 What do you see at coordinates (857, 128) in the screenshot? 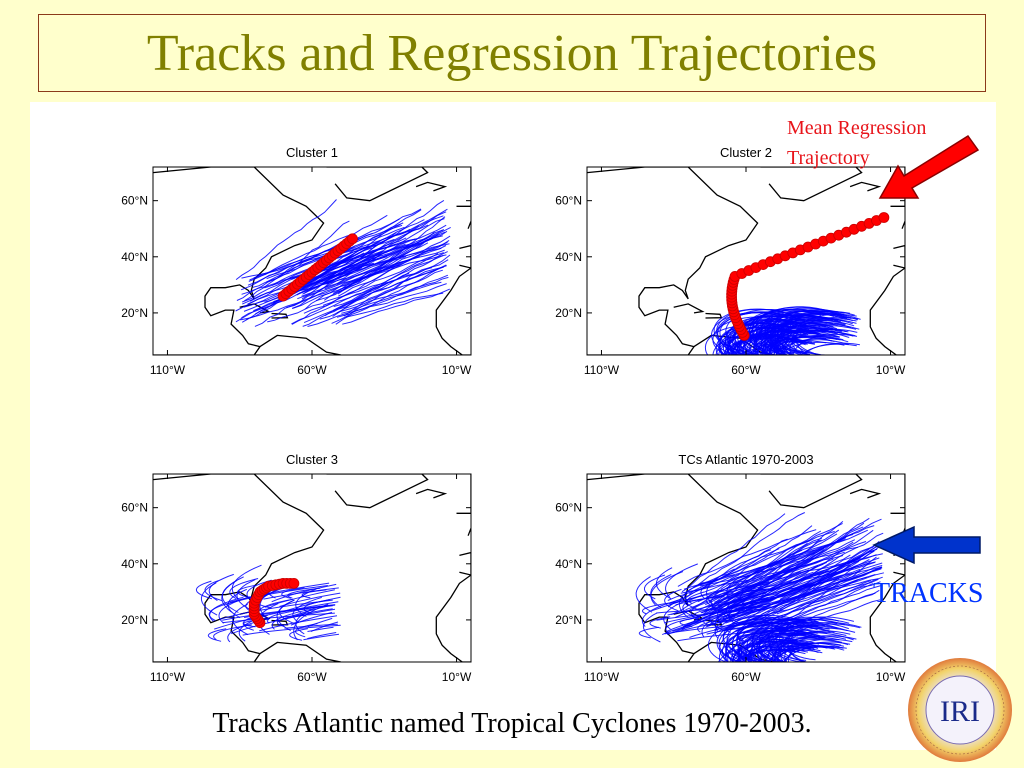
I see `mean-annotation-line1: Mean Regression` at bounding box center [857, 128].